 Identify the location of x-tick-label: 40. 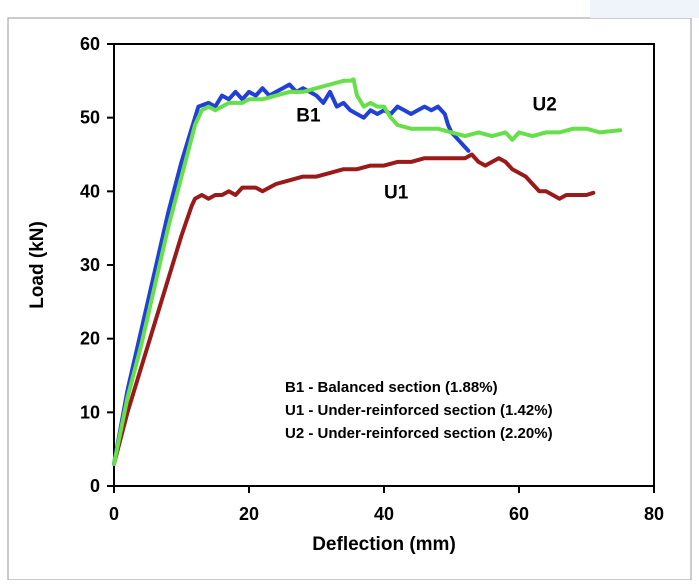
(384, 514).